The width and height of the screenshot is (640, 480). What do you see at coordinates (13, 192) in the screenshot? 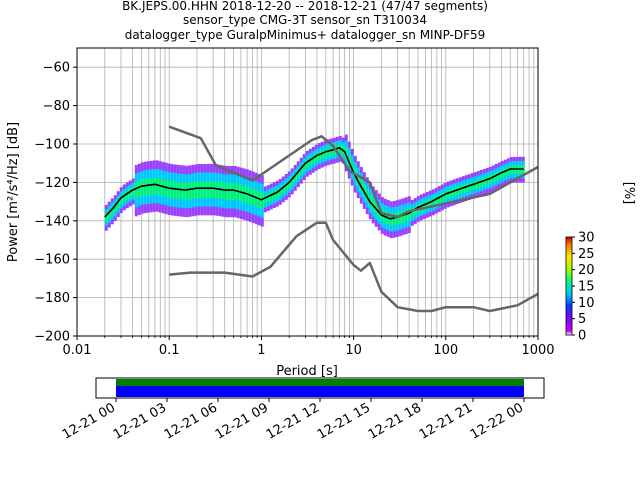
I see `y-axis-label: Power [m²/s⁴/Hz] [dB]` at bounding box center [13, 192].